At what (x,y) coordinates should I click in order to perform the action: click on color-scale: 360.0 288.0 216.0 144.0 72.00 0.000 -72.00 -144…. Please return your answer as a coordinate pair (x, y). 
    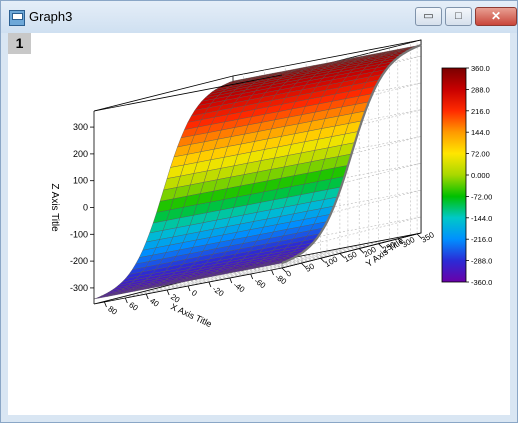
    Looking at the image, I should click on (466, 175).